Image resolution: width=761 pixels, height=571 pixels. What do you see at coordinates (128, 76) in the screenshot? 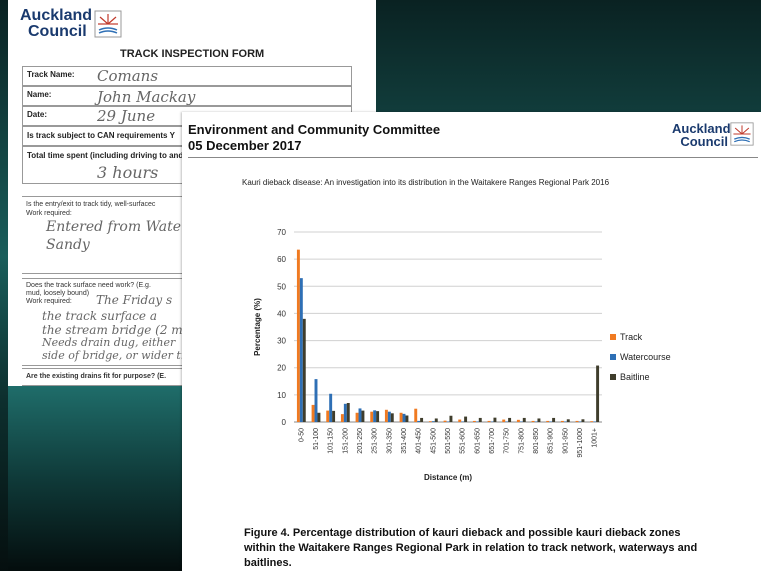
I see `track-name-value: Comans` at bounding box center [128, 76].